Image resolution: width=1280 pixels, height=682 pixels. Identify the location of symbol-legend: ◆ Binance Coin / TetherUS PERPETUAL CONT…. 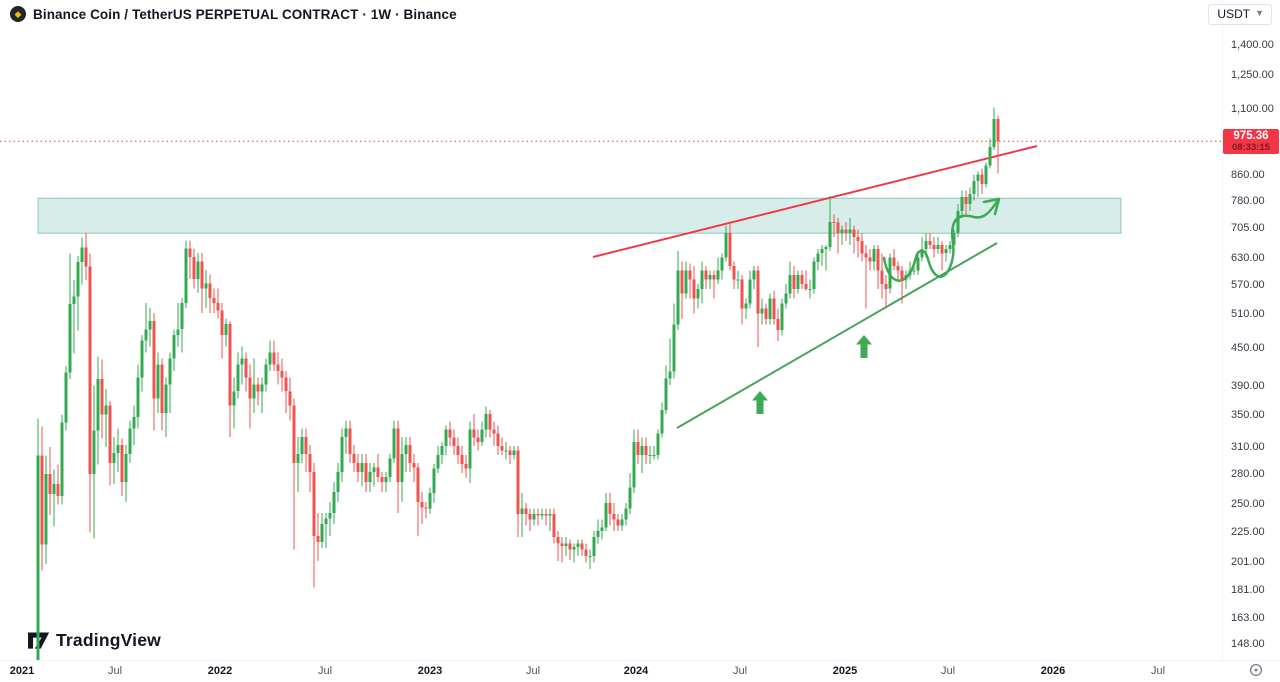
(233, 14).